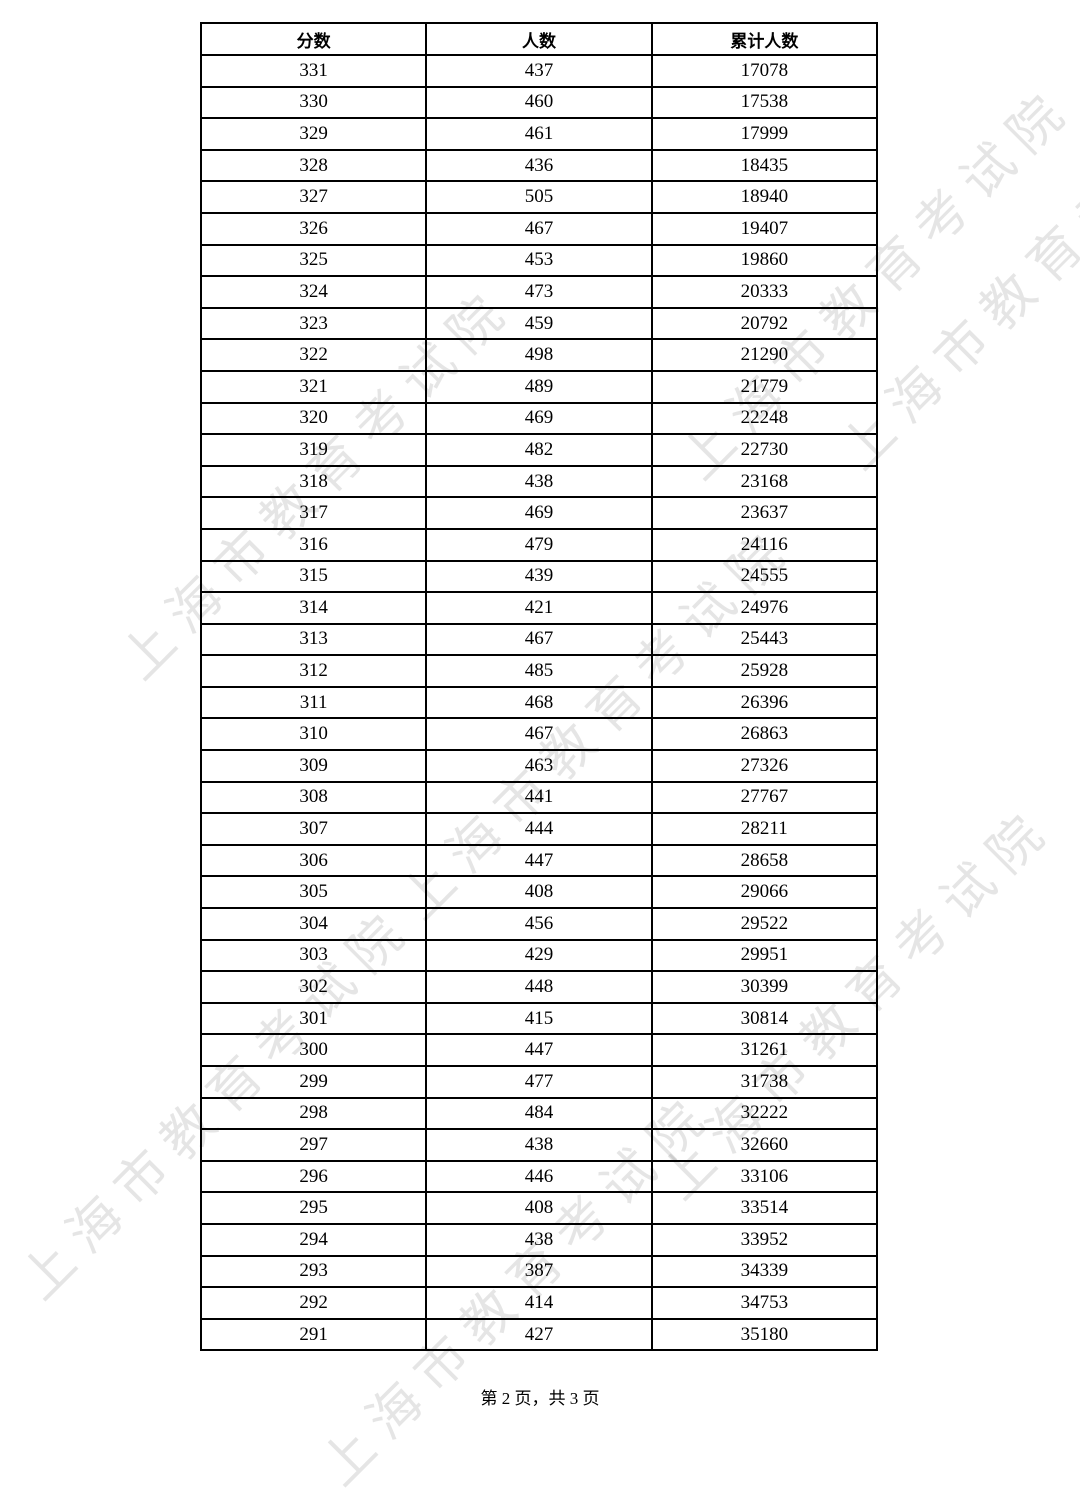 This screenshot has height=1499, width=1080. Describe the element at coordinates (764, 260) in the screenshot. I see `cell-cumulative: 19860` at that location.